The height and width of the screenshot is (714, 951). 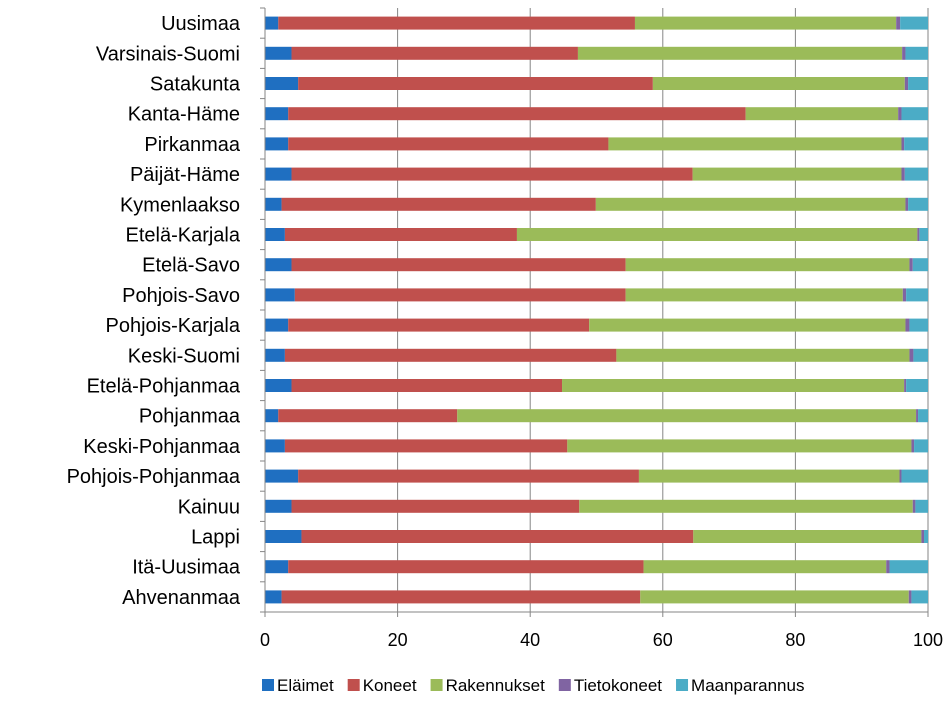 What do you see at coordinates (195, 85) in the screenshot?
I see `category-label: Satakunta` at bounding box center [195, 85].